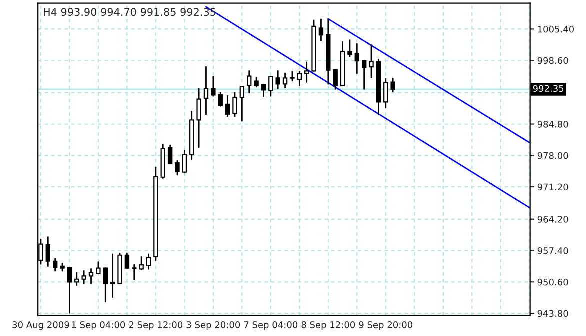 Image resolution: width=586 pixels, height=336 pixels. Describe the element at coordinates (553, 219) in the screenshot. I see `y-tick-label: 964.20` at that location.